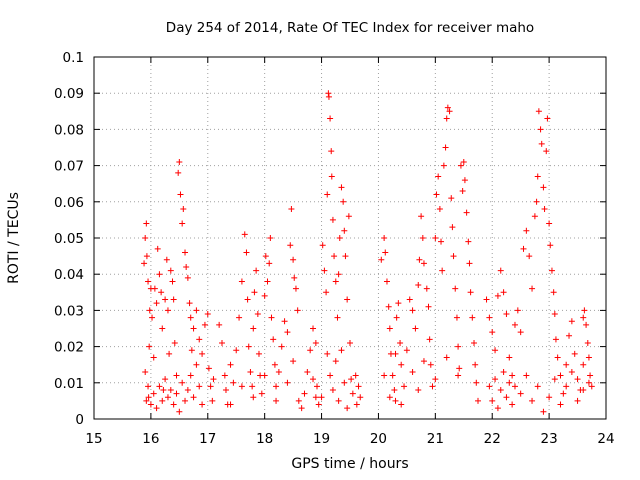 Image resolution: width=640 pixels, height=480 pixels. Describe the element at coordinates (79, 420) in the screenshot. I see `y-tick-label: 0` at that location.